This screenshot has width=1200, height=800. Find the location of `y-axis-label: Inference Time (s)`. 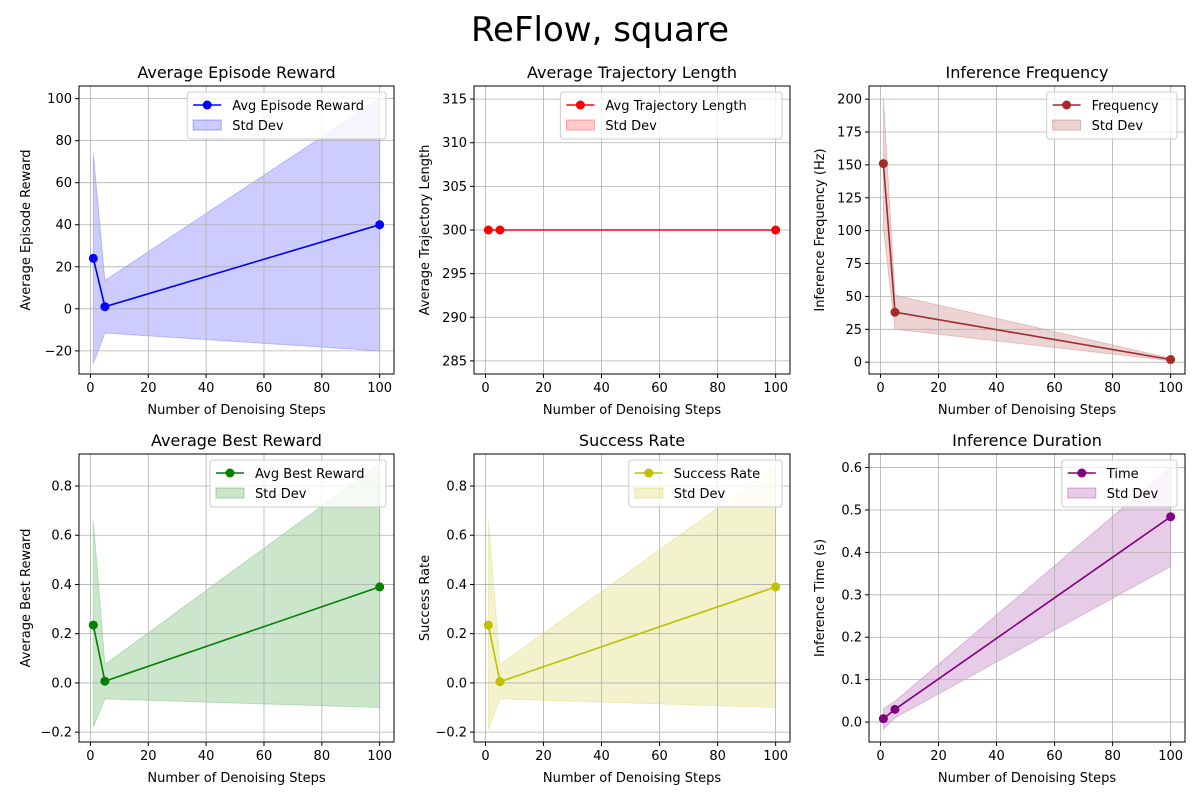

y-axis-label: Inference Time (s) is located at coordinates (820, 598).